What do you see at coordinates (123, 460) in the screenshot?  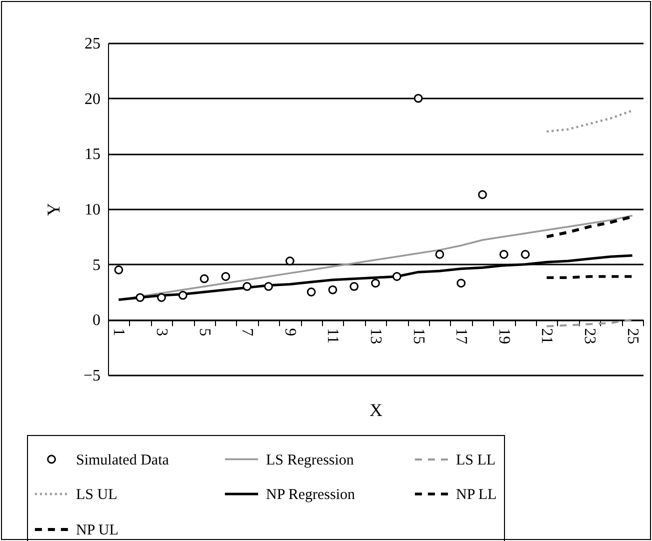 I see `legend-label: Simulated Data` at bounding box center [123, 460].